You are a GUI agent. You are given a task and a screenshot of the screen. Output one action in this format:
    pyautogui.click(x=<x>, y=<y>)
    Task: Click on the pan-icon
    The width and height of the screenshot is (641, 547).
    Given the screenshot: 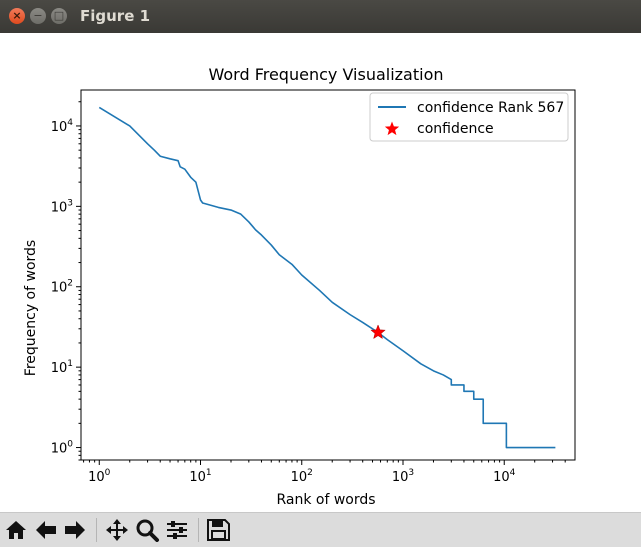 What is the action you would take?
    pyautogui.click(x=117, y=530)
    